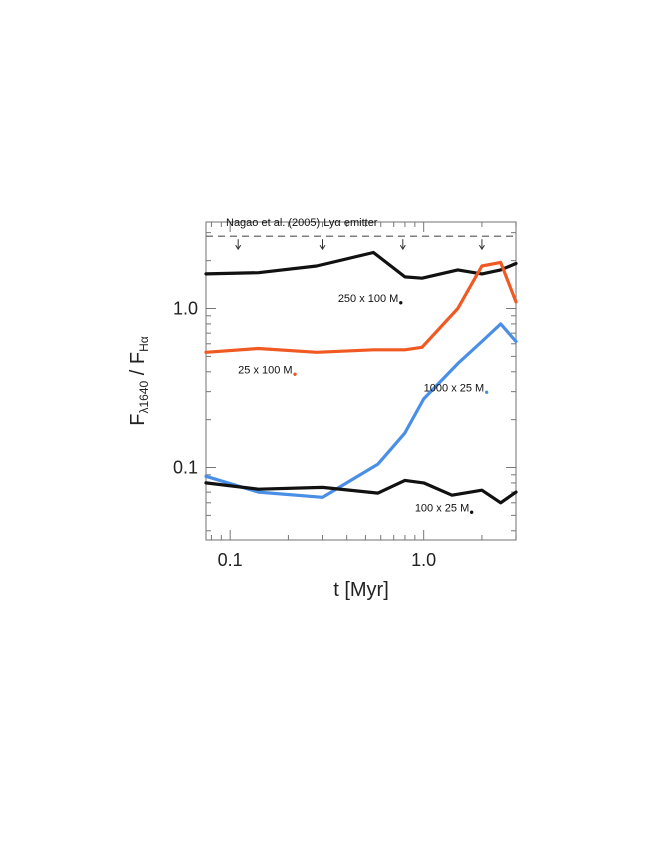  I want to click on y-axis-label: Fλ1640 / FHα, so click(139, 380).